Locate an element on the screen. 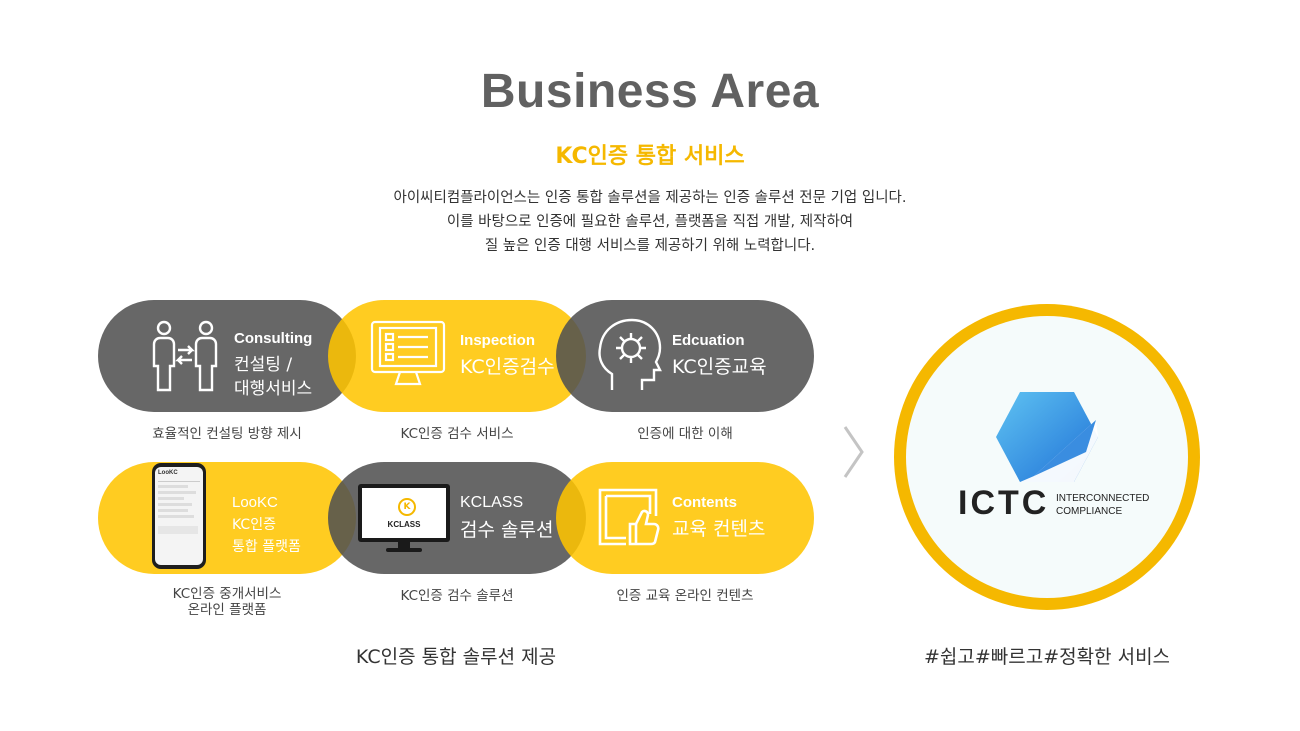 The height and width of the screenshot is (731, 1300). smartphone-app-icon: LooKC is located at coordinates (179, 516).